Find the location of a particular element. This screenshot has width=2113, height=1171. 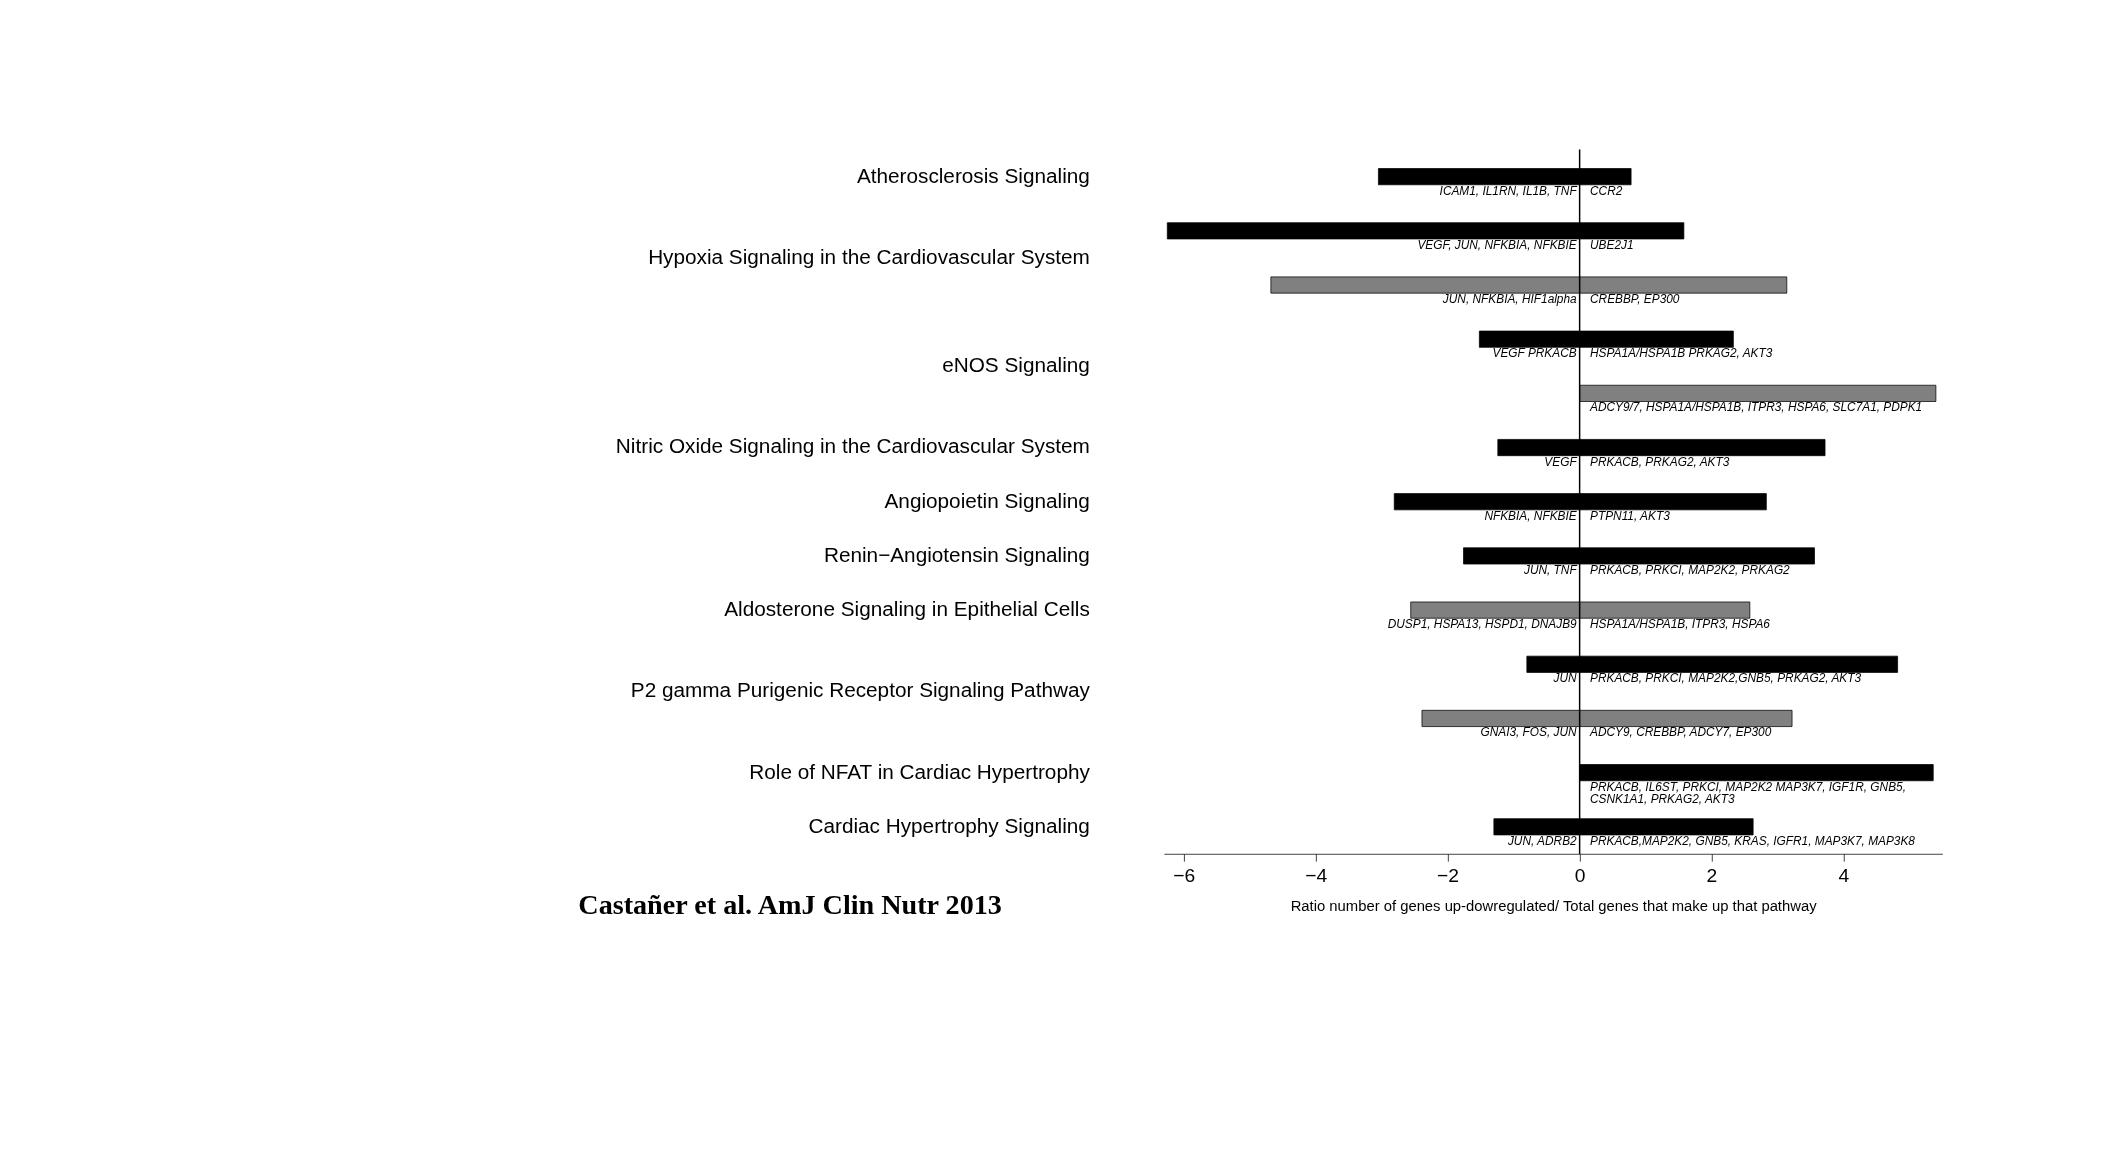

data-label: VEGF PRKACB is located at coordinates (1534, 353).